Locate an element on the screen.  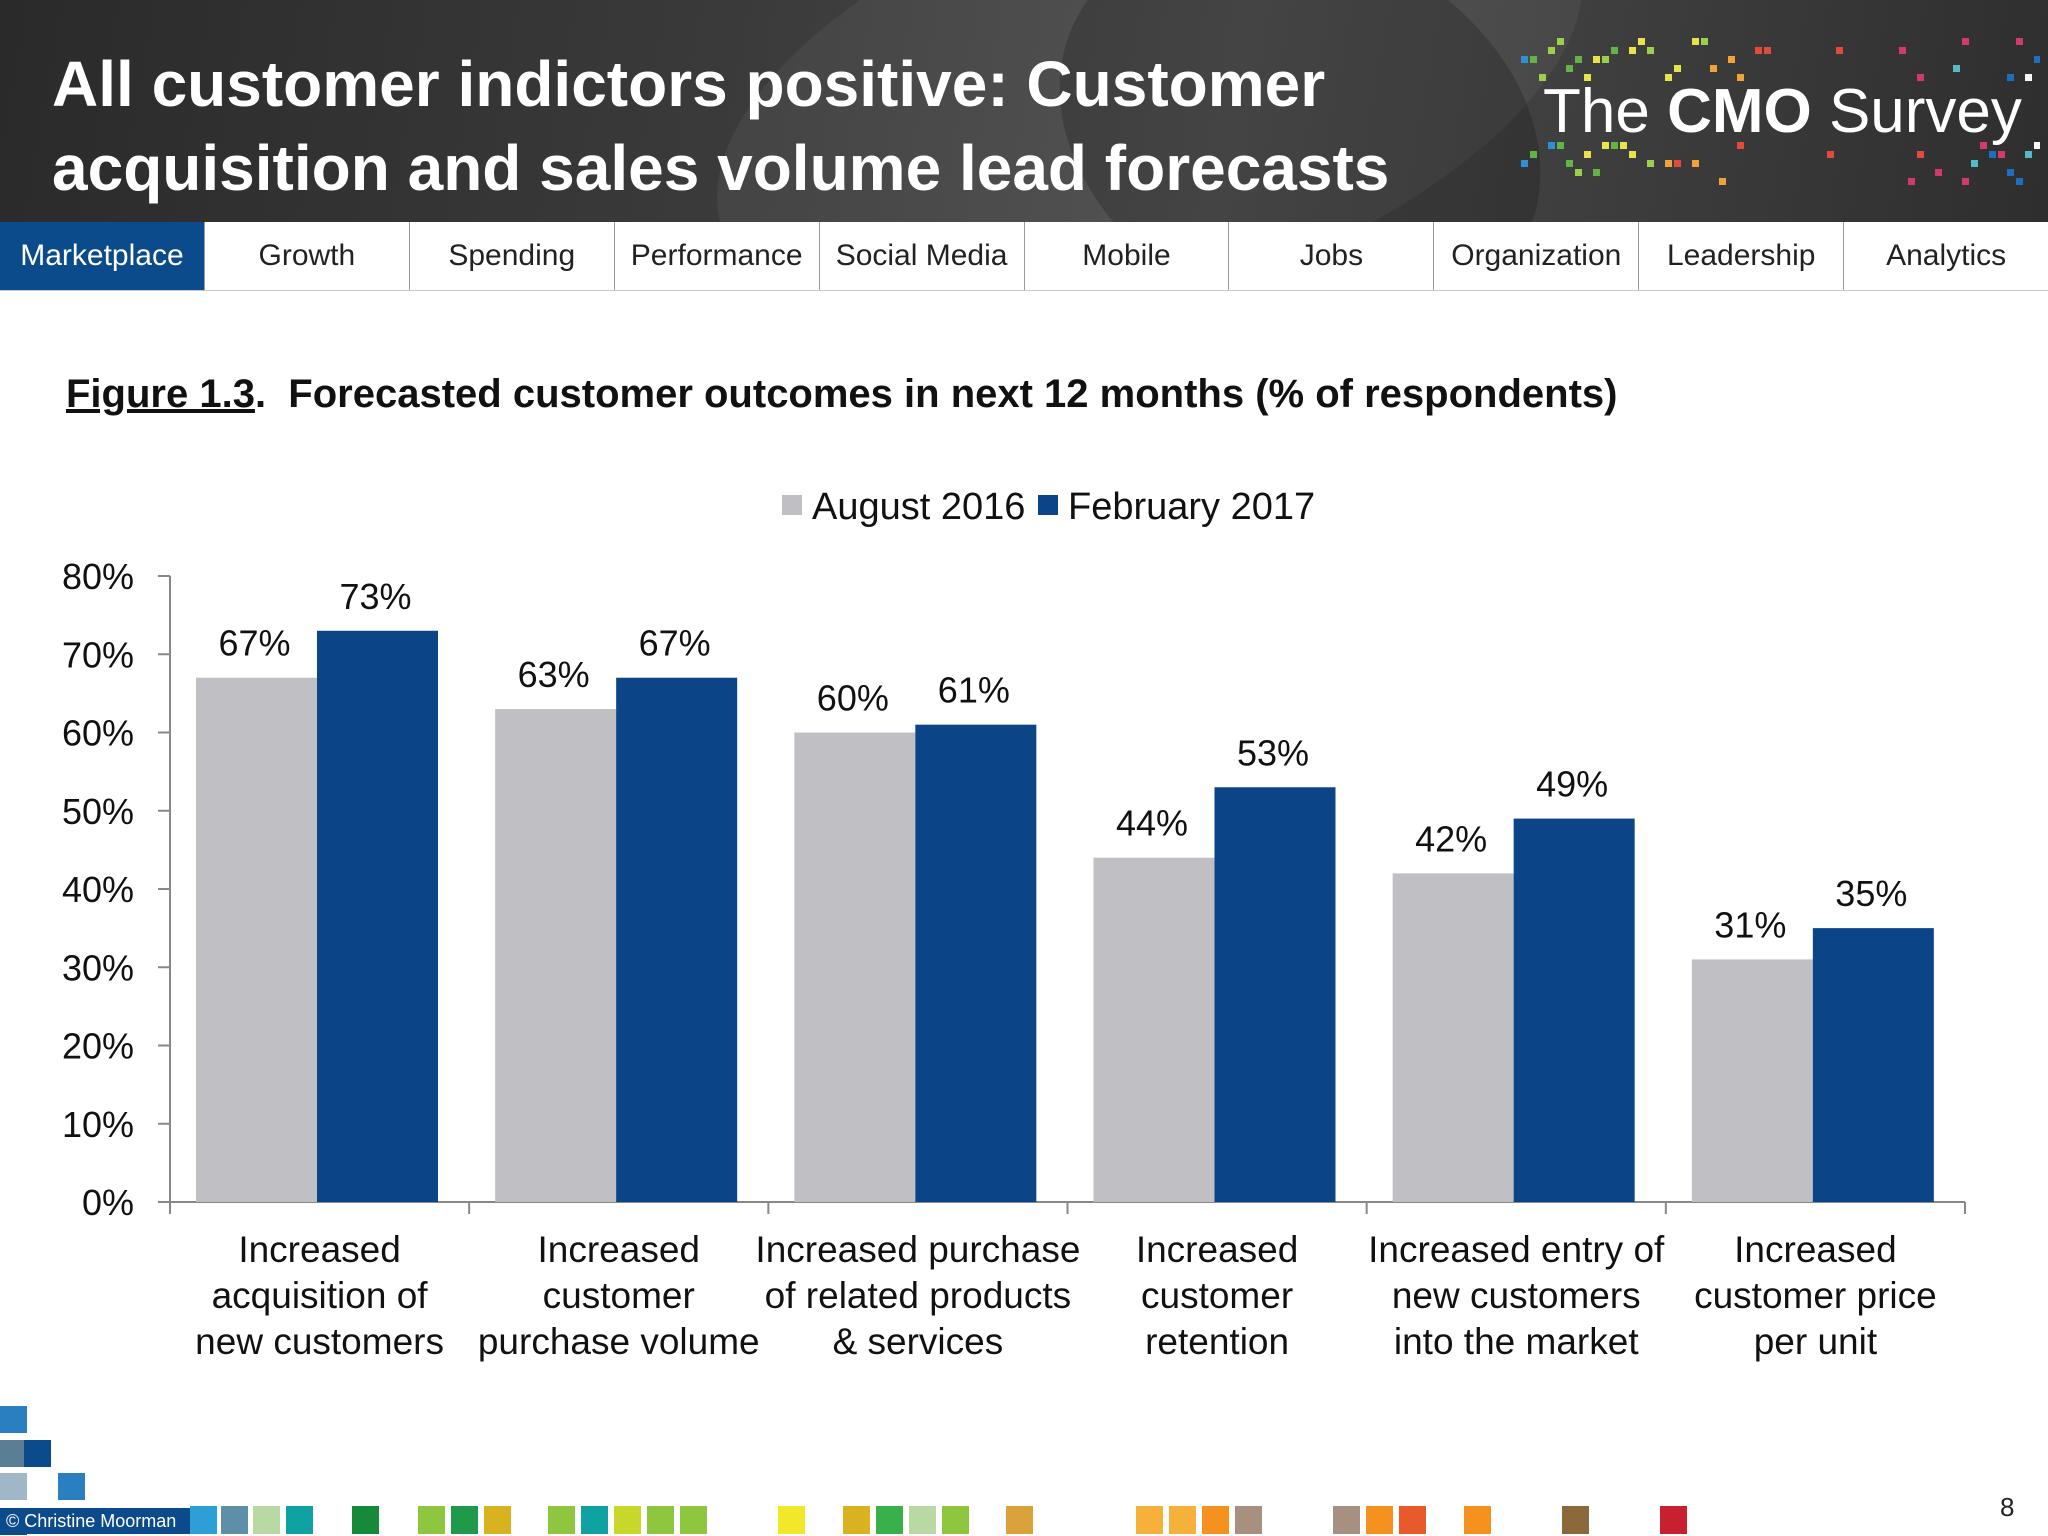
y-tick-label: 70% is located at coordinates (98, 654).